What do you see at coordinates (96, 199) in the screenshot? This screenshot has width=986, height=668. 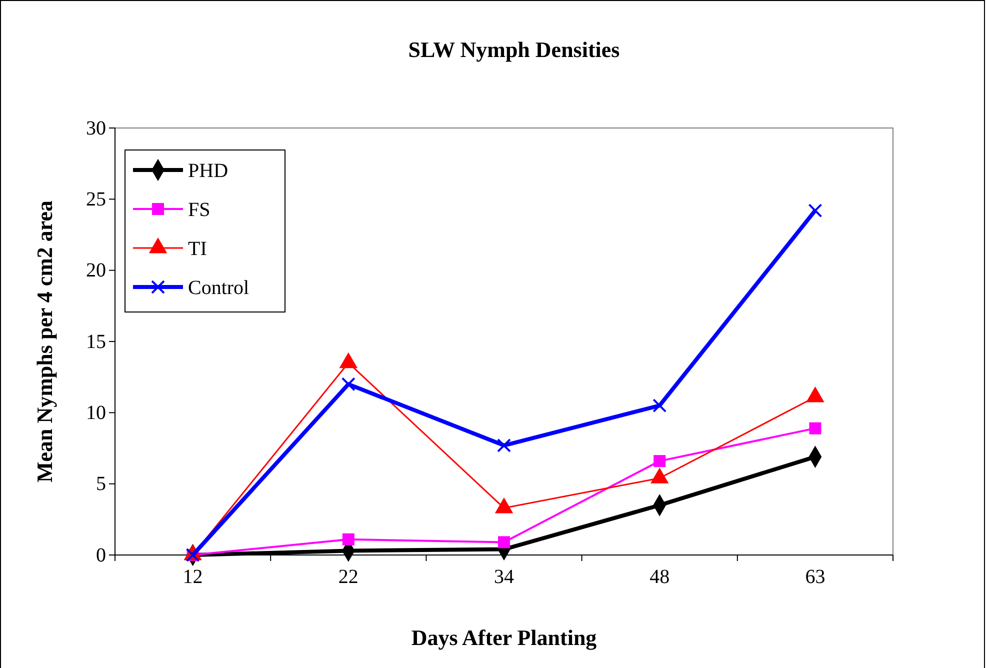 I see `y-tick-label: 25` at bounding box center [96, 199].